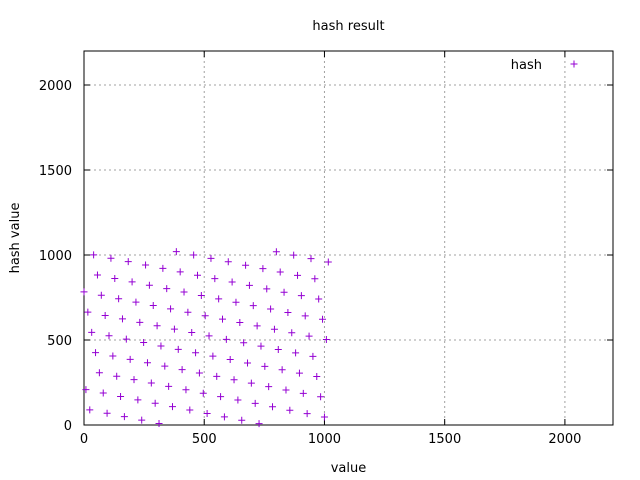 This screenshot has height=480, width=640. Describe the element at coordinates (15, 238) in the screenshot. I see `y-axis-label: hash value` at that location.